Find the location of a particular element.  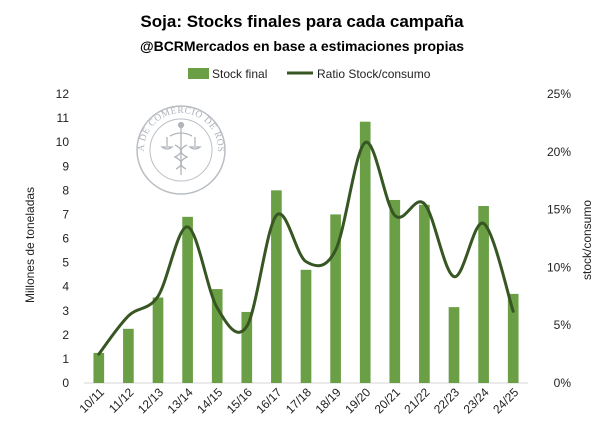

y-tick-label: 3 is located at coordinates (65, 311).